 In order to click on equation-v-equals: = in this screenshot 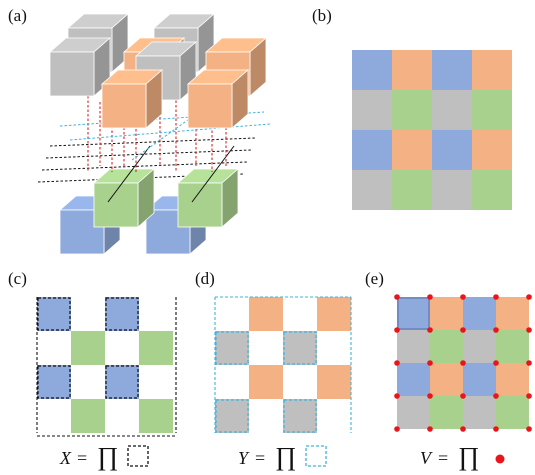, I will do `click(443, 458)`.